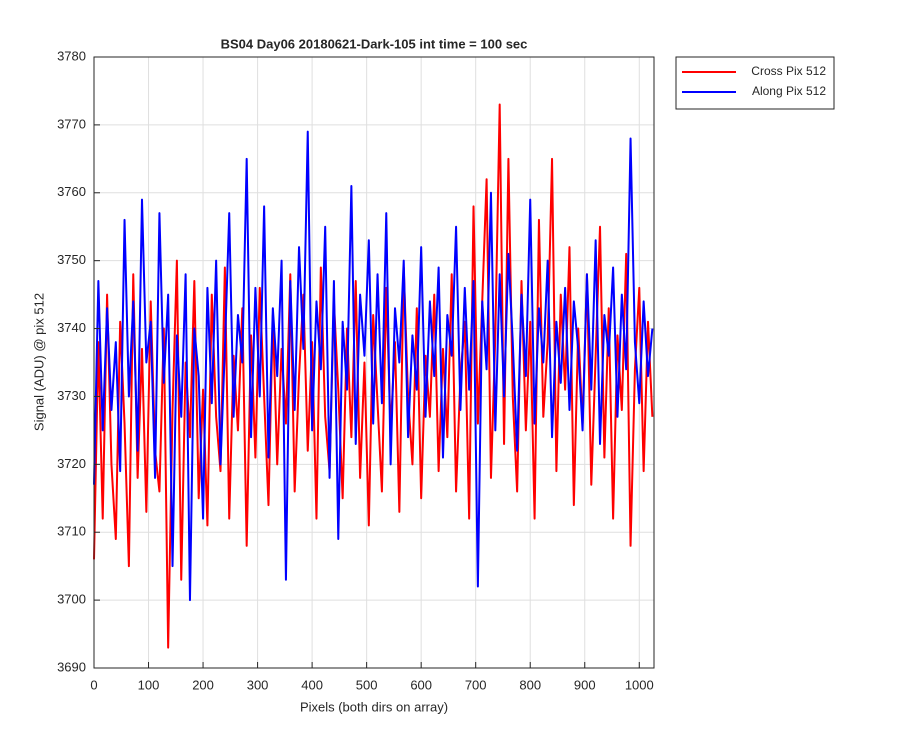 Image resolution: width=900 pixels, height=750 pixels. What do you see at coordinates (788, 71) in the screenshot?
I see `legend-label: Cross Pix 512` at bounding box center [788, 71].